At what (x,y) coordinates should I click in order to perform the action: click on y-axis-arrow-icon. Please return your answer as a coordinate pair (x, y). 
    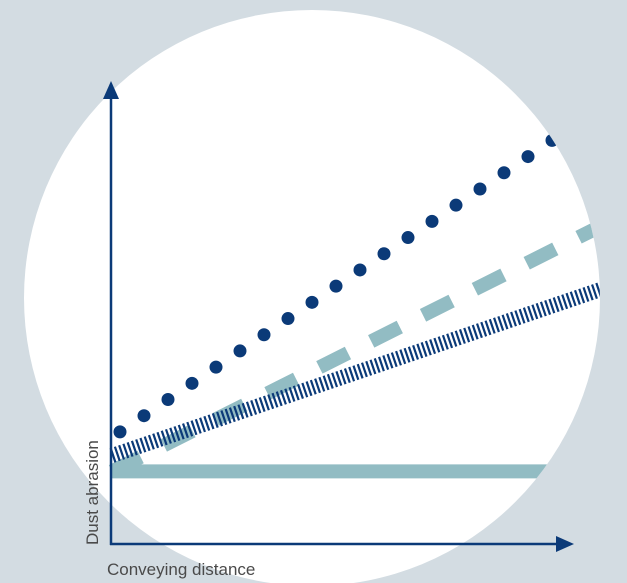
    Looking at the image, I should click on (111, 90).